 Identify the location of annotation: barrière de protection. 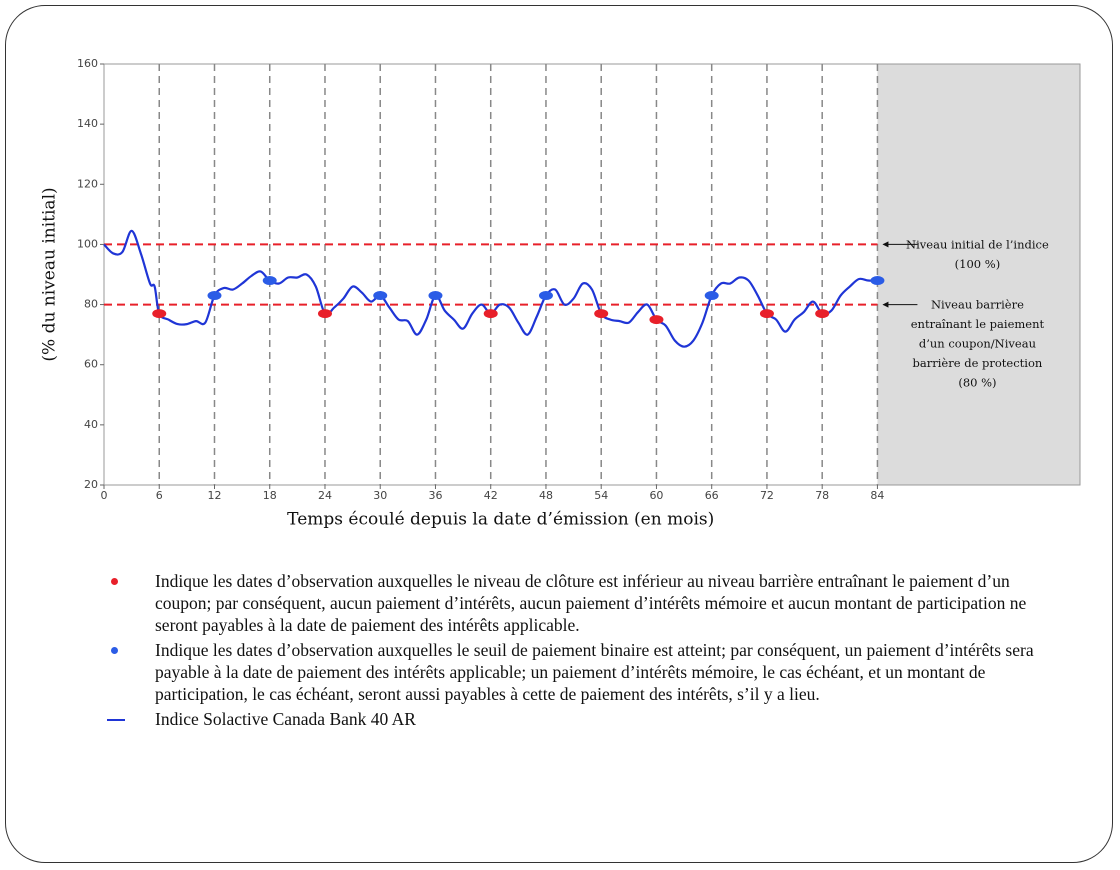
(978, 363).